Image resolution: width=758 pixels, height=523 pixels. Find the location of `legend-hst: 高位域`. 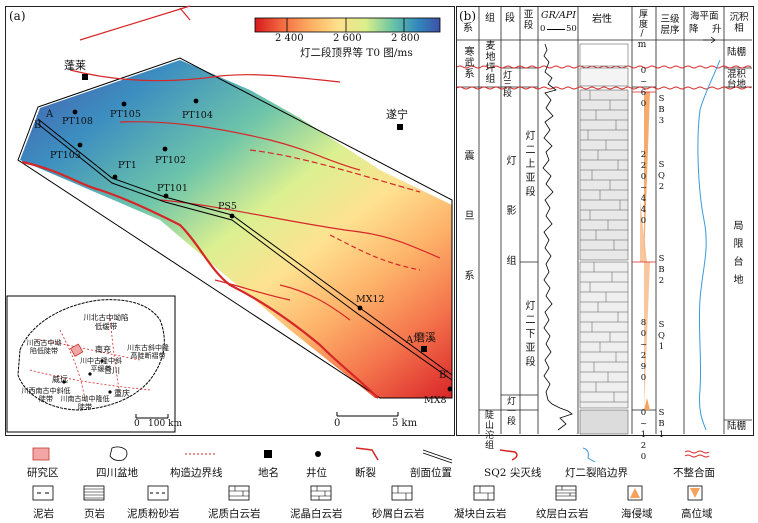

legend-hst: 高位域 is located at coordinates (697, 514).